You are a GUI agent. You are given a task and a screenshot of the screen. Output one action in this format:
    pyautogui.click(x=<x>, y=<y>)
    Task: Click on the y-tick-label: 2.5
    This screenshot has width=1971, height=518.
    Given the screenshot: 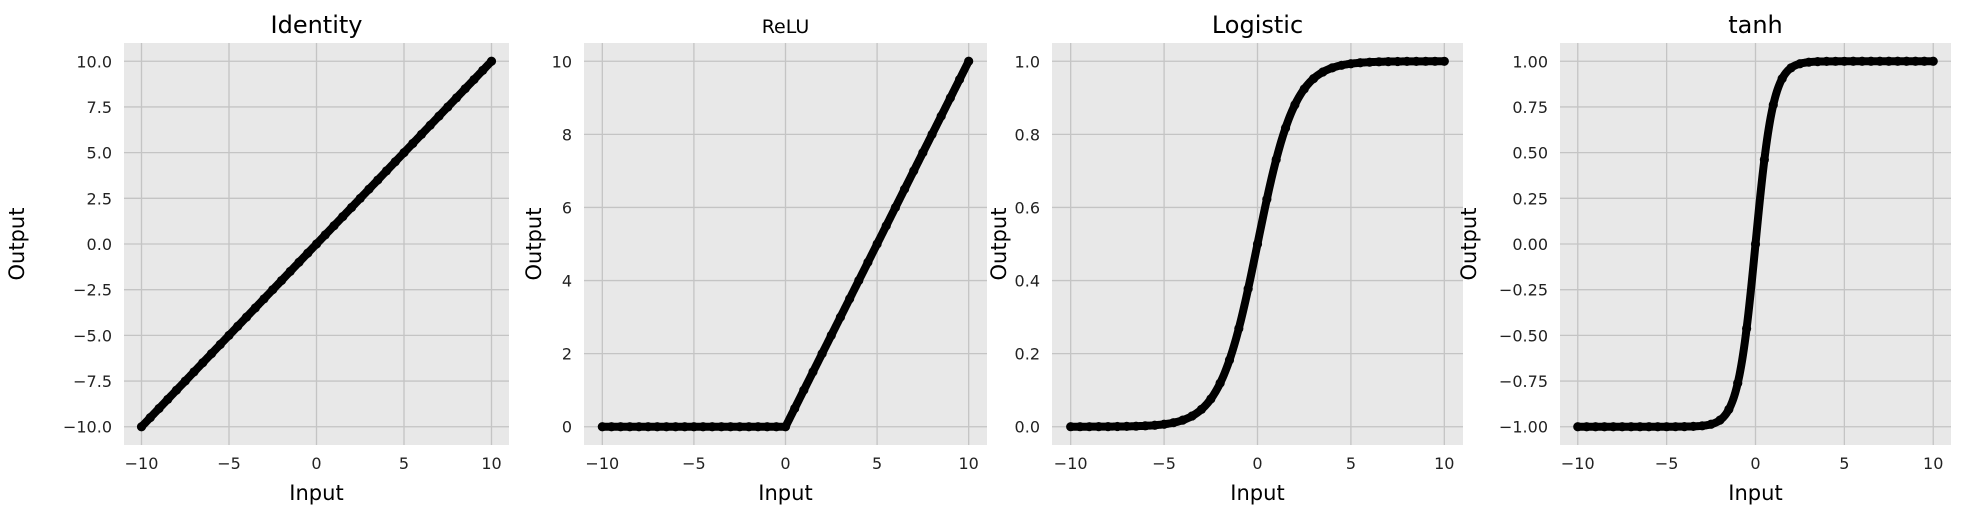 What is the action you would take?
    pyautogui.click(x=99, y=198)
    